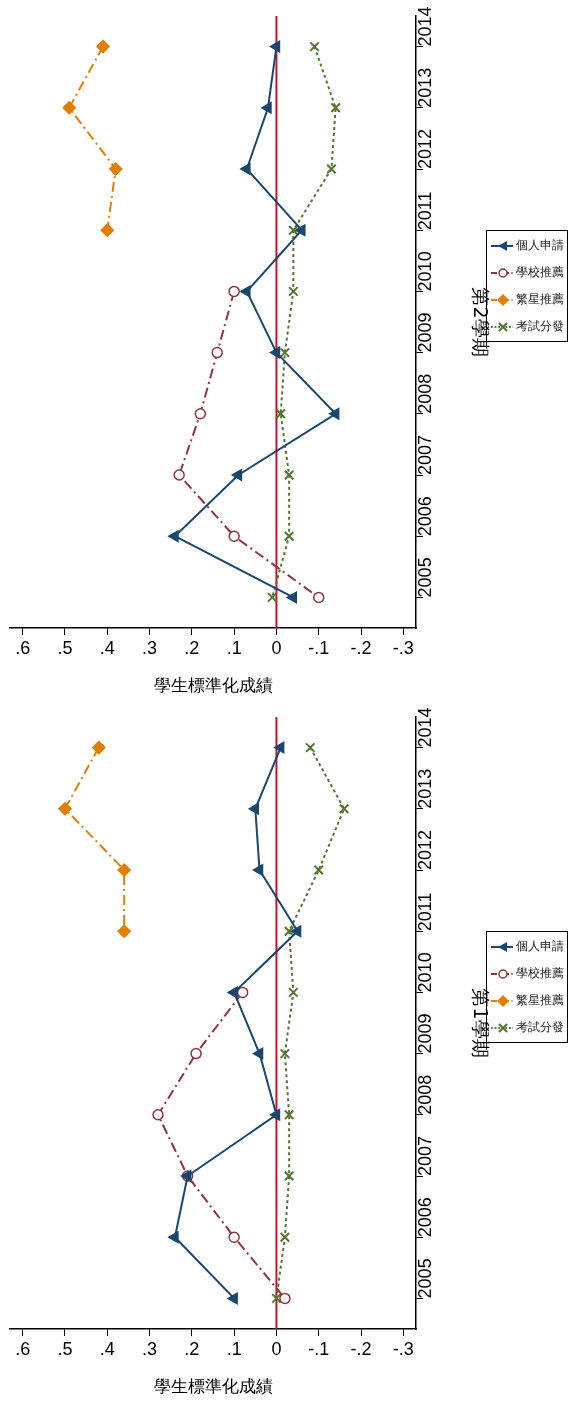 The height and width of the screenshot is (1403, 571). Describe the element at coordinates (361, 647) in the screenshot. I see `x-tick-label: -.2` at that location.